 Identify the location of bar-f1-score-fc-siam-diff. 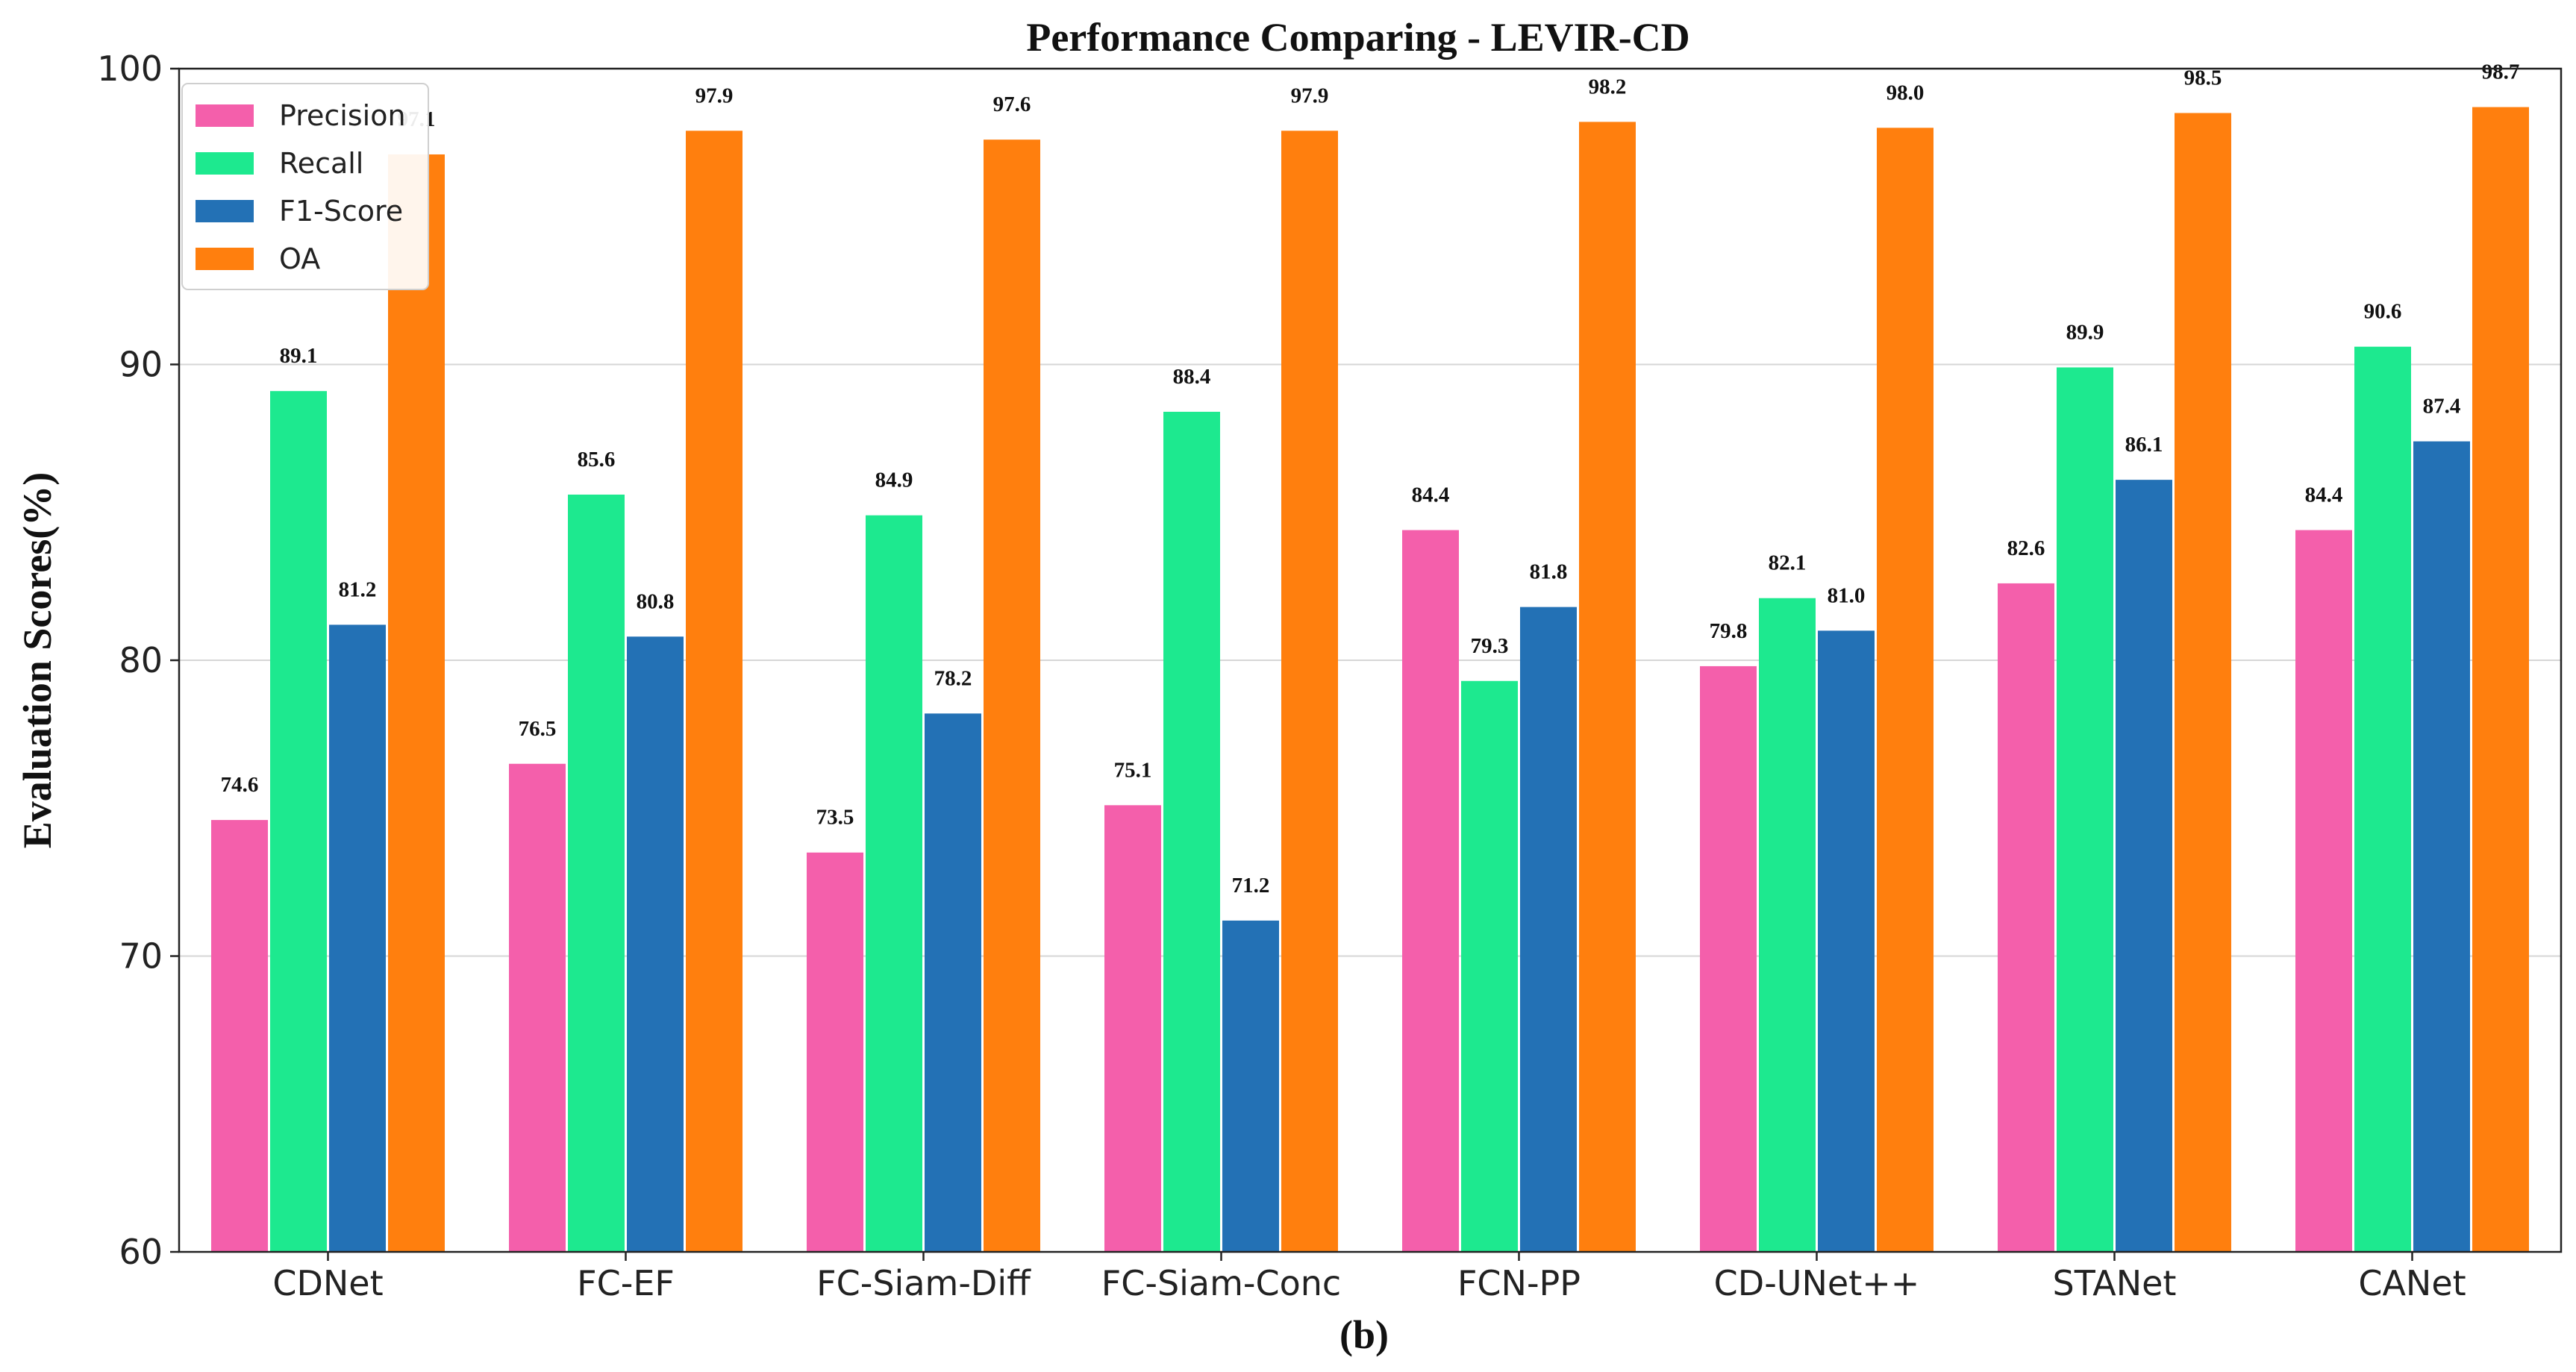
(953, 982).